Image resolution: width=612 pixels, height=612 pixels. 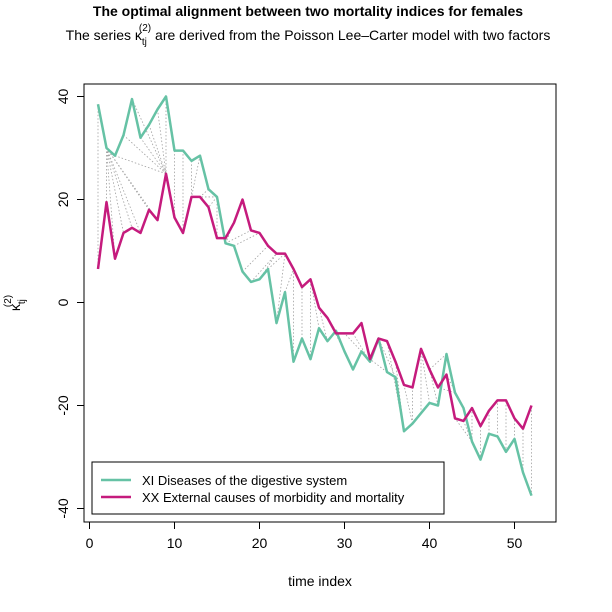 What do you see at coordinates (90, 543) in the screenshot?
I see `x-tick-label: 0` at bounding box center [90, 543].